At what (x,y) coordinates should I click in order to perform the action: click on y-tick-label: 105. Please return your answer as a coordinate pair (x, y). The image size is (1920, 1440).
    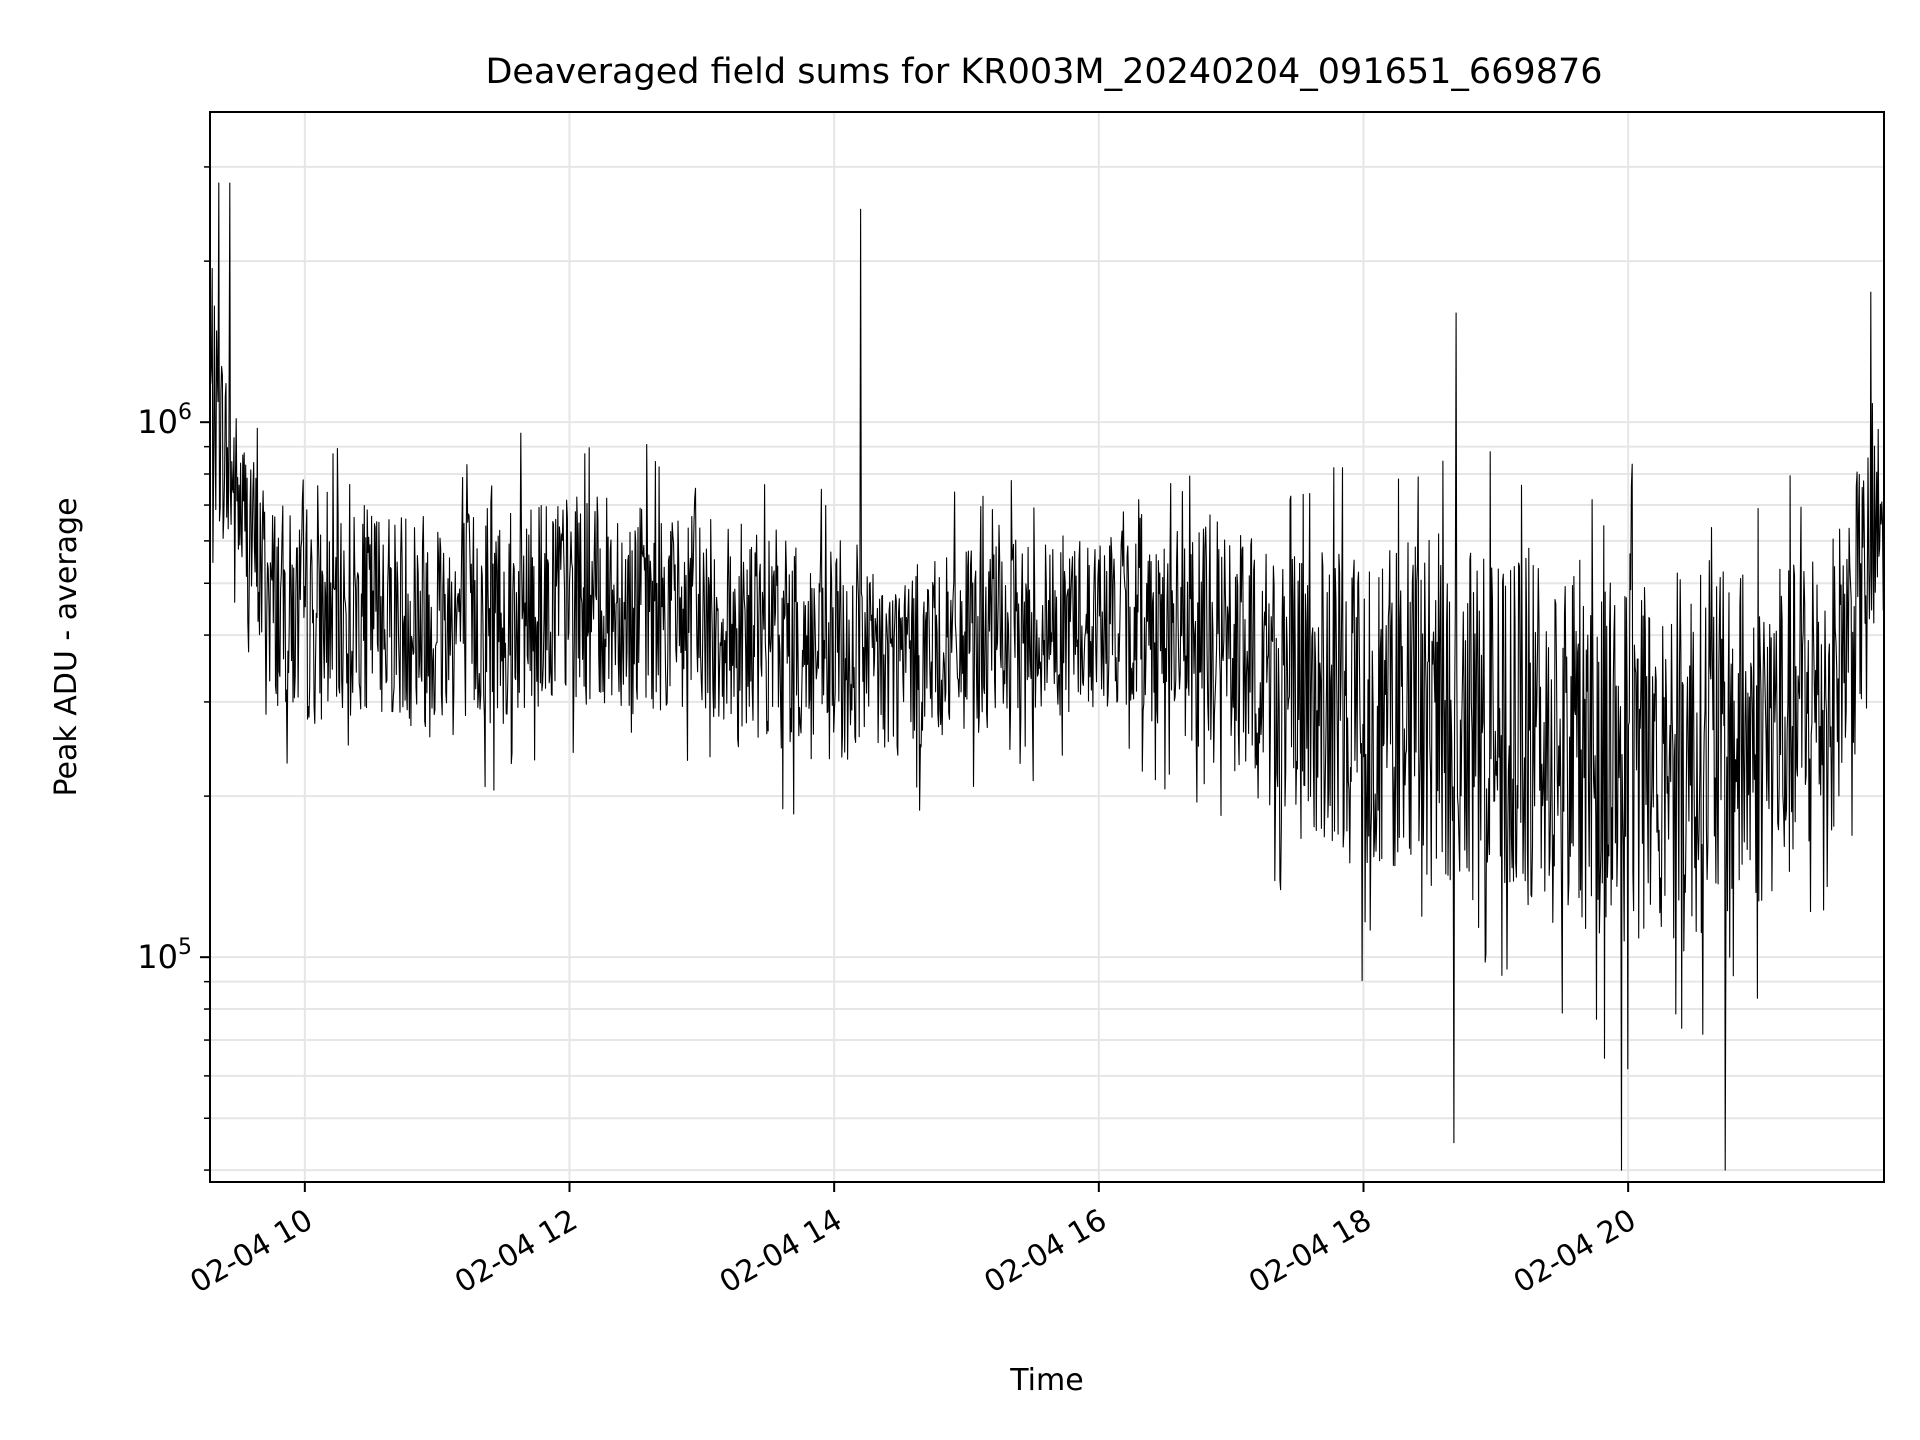
    Looking at the image, I should click on (164, 955).